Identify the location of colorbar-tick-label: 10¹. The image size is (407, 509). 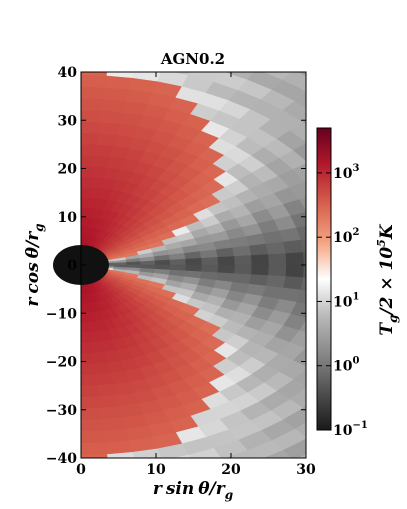
(346, 300).